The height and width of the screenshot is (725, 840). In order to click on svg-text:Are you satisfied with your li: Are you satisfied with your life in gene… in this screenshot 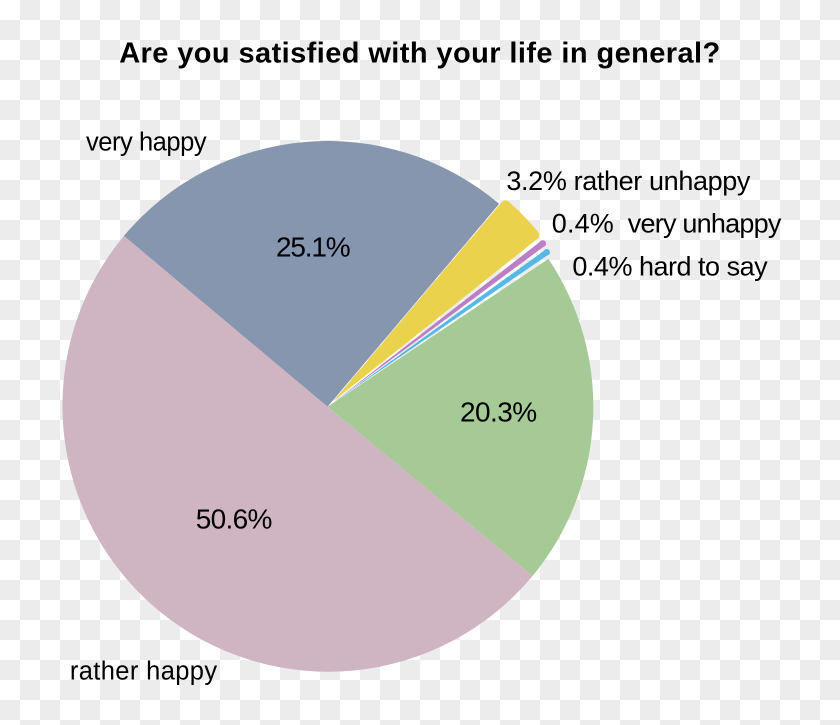, I will do `click(419, 54)`.